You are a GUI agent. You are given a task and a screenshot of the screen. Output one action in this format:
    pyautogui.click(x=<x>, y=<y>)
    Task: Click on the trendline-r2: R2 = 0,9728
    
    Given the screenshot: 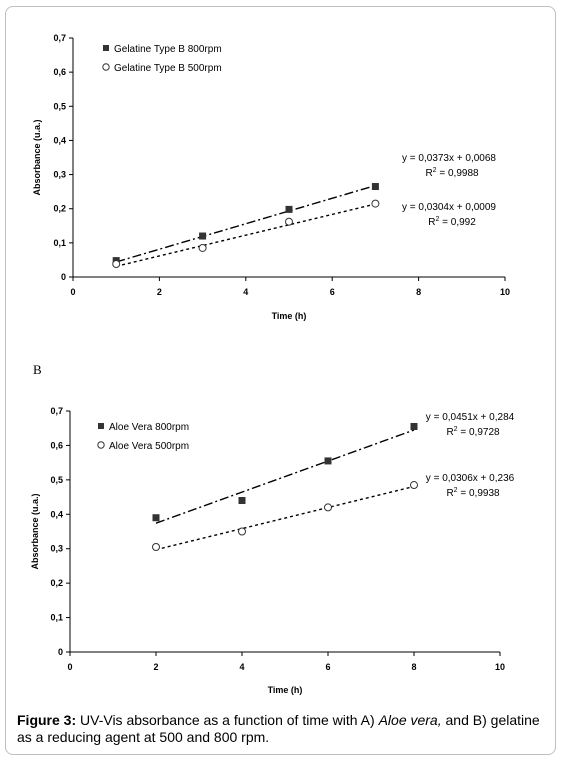 What is the action you would take?
    pyautogui.click(x=473, y=432)
    